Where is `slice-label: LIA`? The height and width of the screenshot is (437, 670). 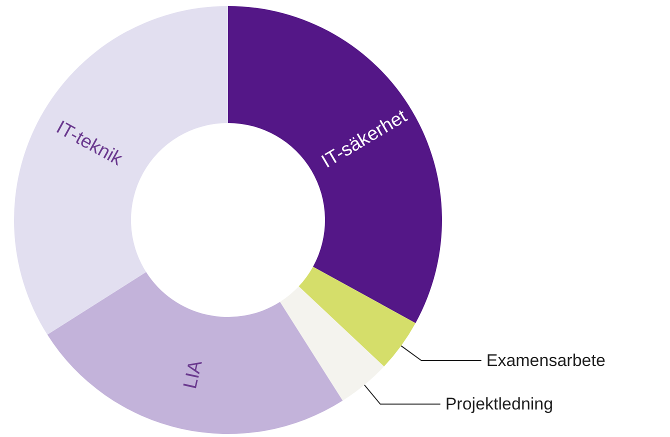 slice-label: LIA is located at coordinates (193, 374).